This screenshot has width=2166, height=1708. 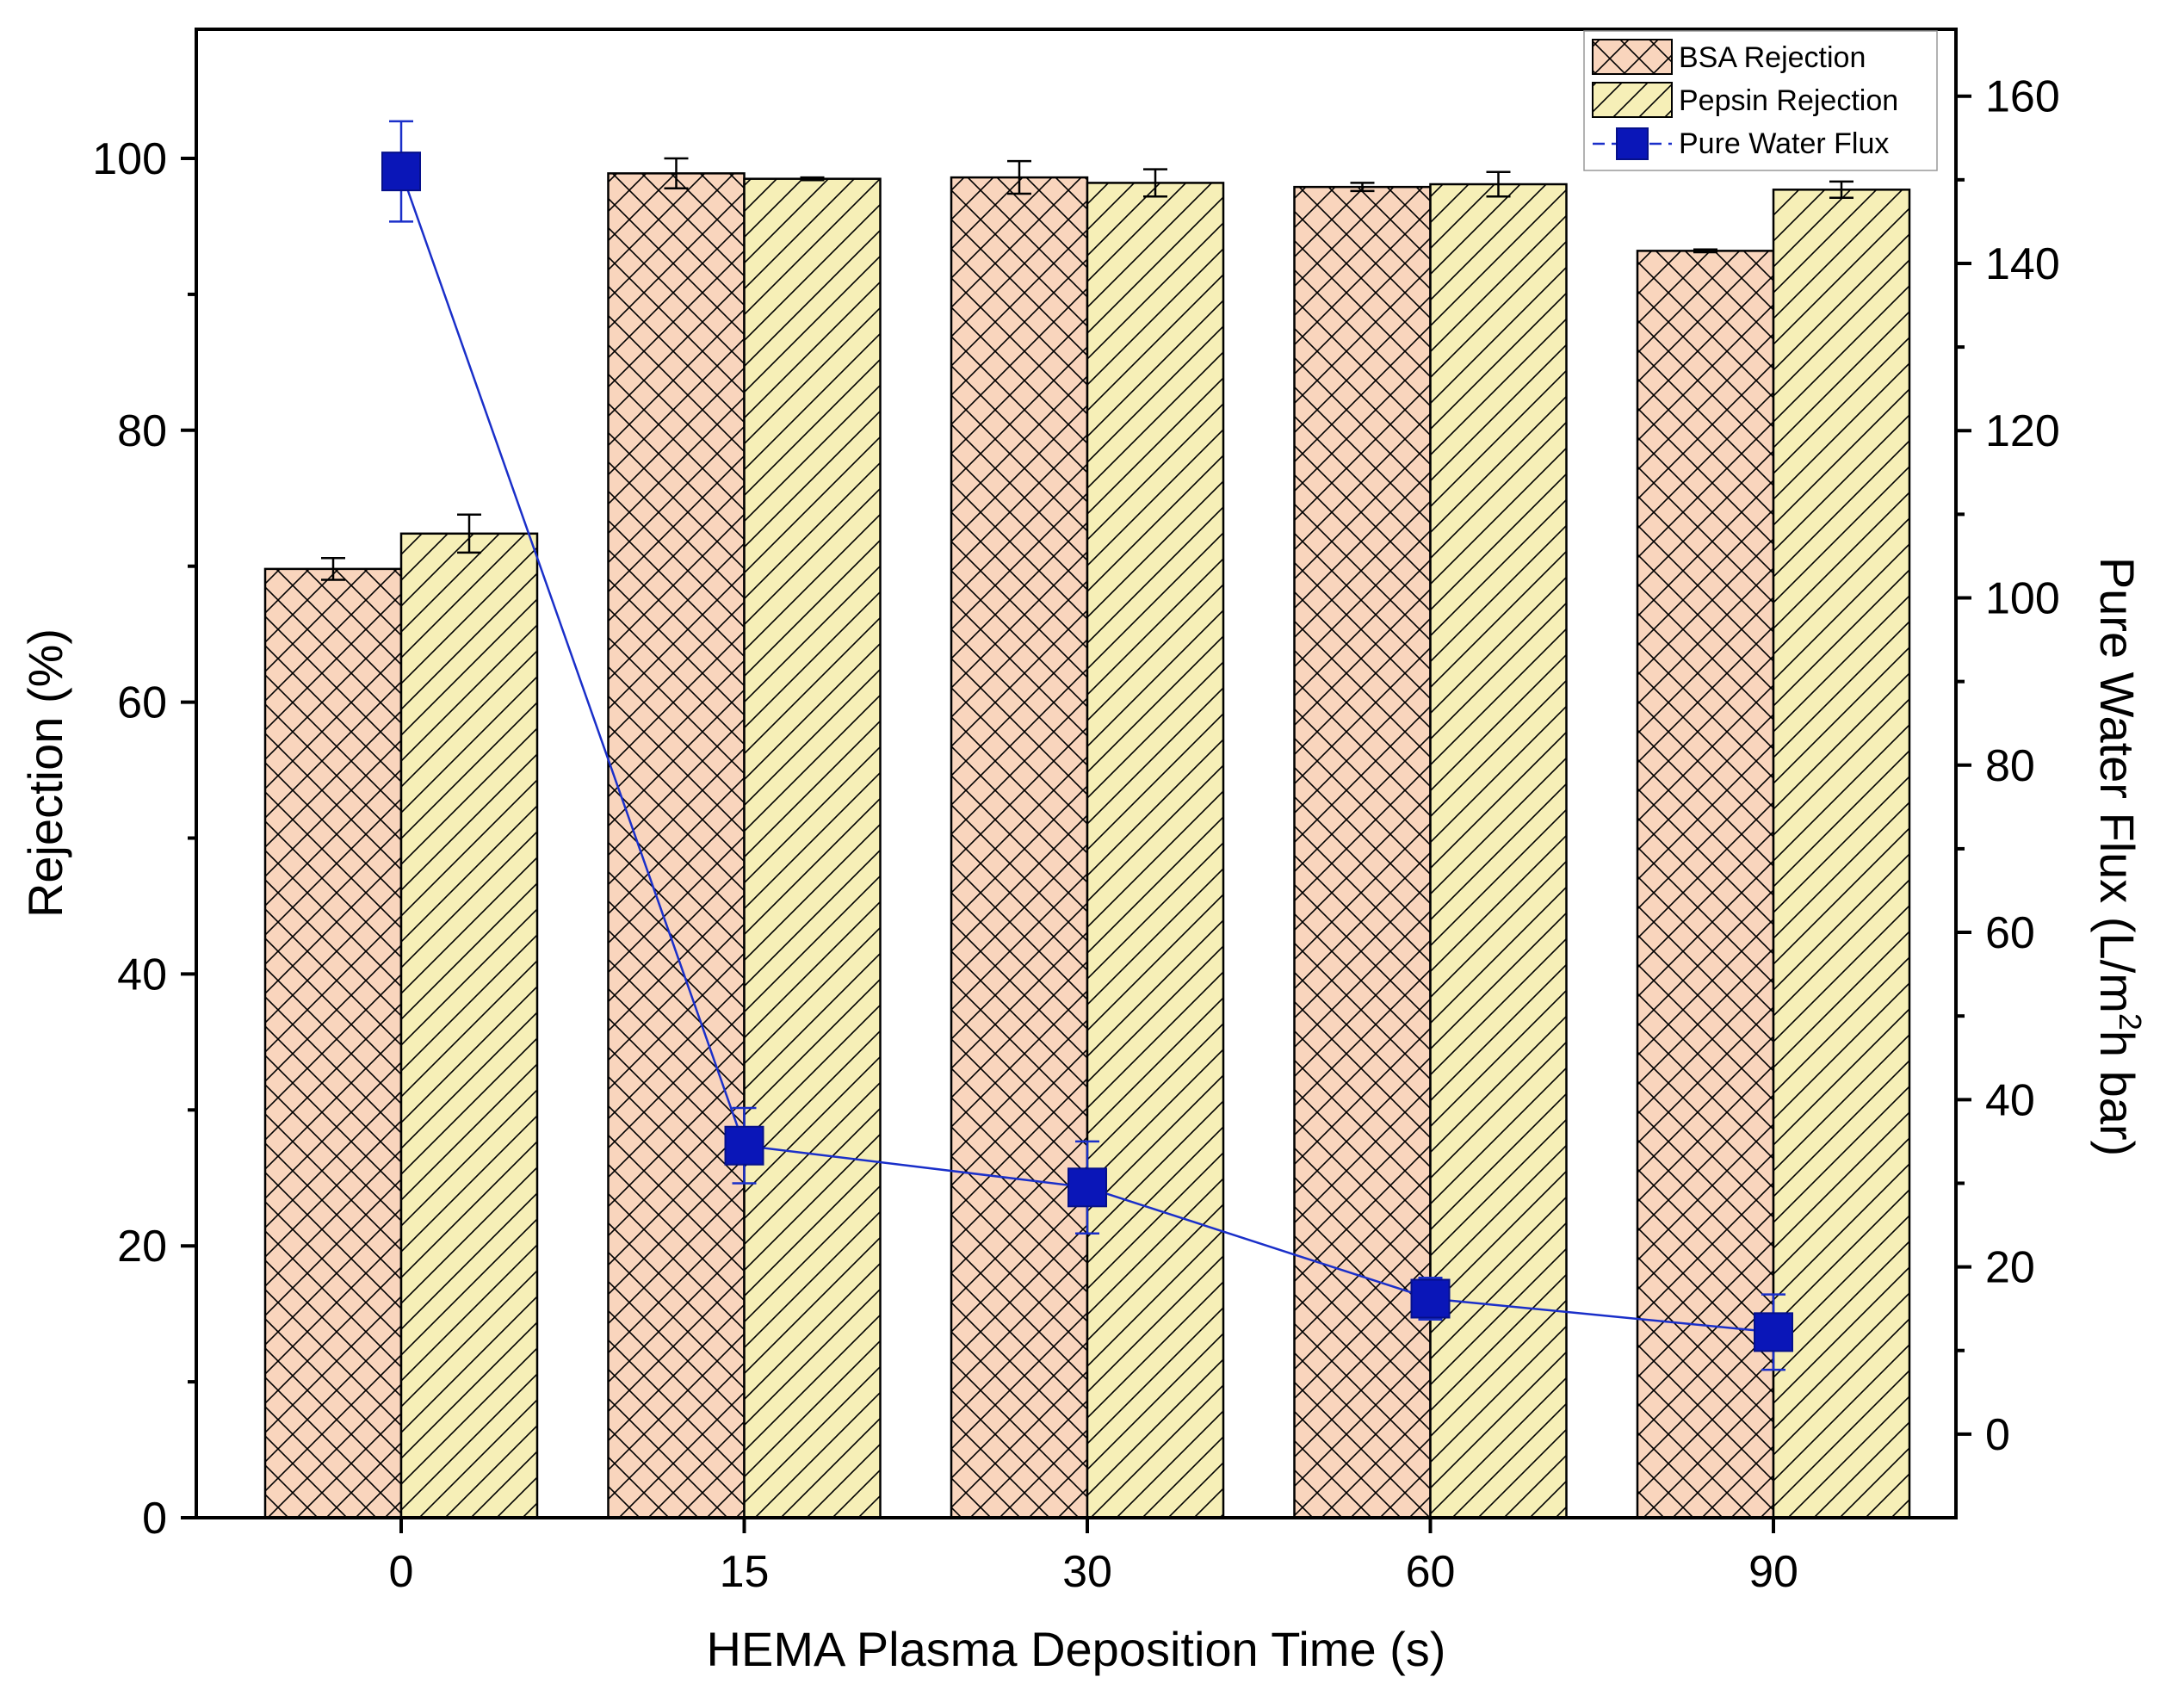 I want to click on right-tick-label-140: 140, so click(x=2023, y=264).